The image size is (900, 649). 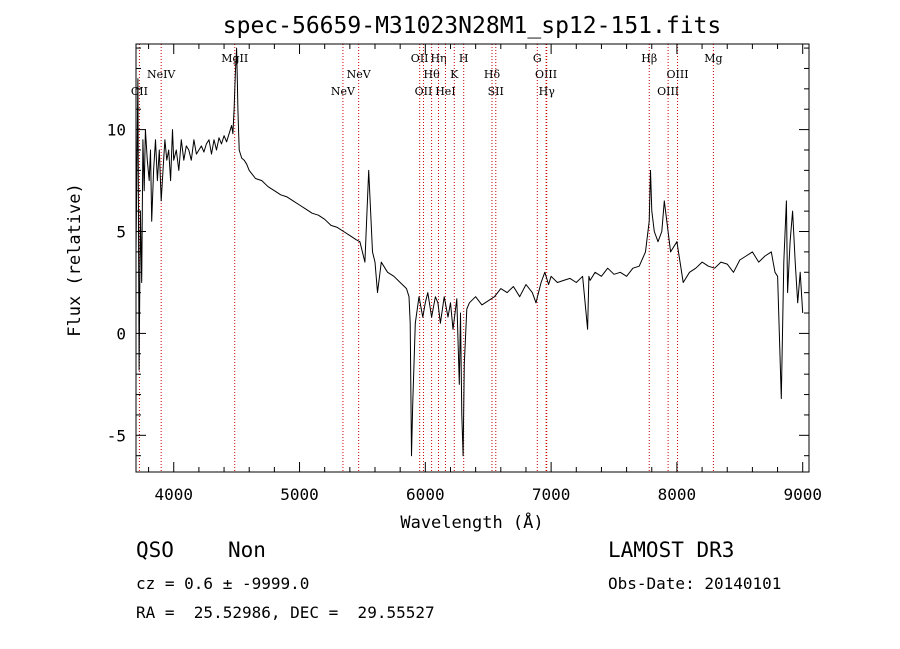 What do you see at coordinates (671, 550) in the screenshot?
I see `survey-name: LAMOST DR3` at bounding box center [671, 550].